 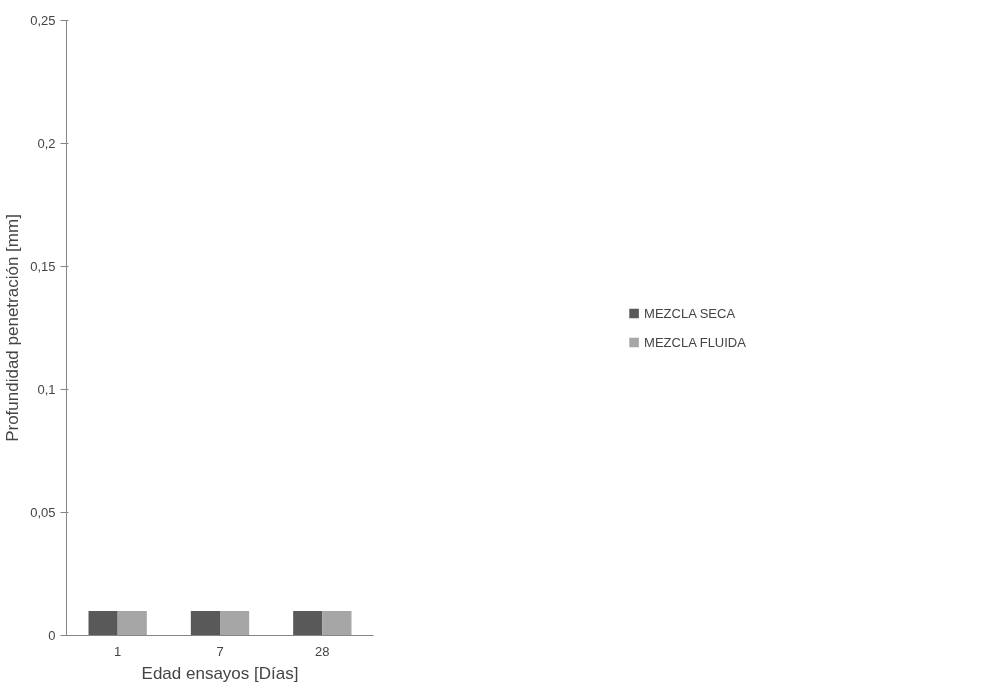 What do you see at coordinates (43, 512) in the screenshot?
I see `y-tick-label: 0,05` at bounding box center [43, 512].